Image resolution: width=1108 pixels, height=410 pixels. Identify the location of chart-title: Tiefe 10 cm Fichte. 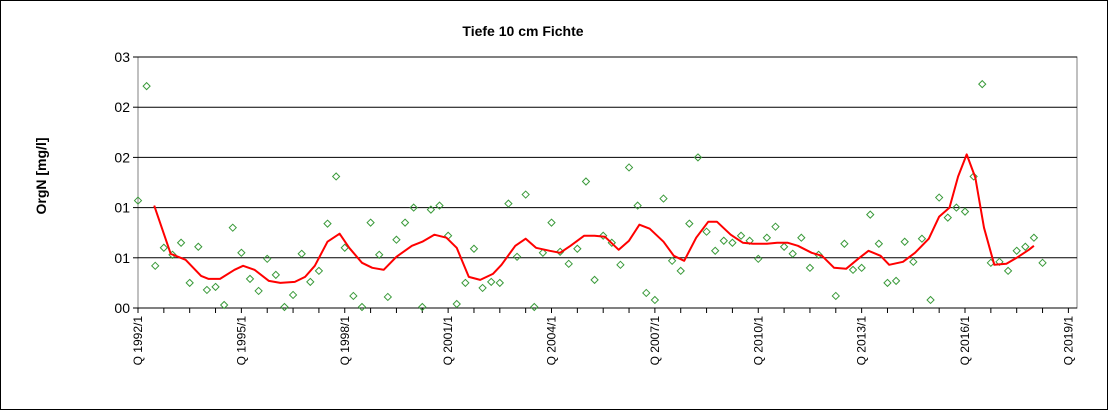
(522, 31).